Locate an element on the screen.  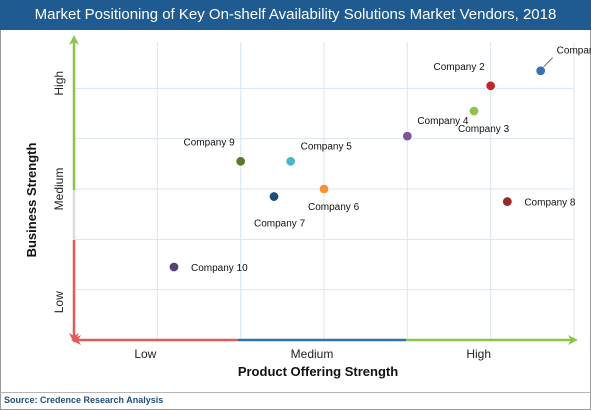
data-point-group: Company 1 is located at coordinates (563, 61).